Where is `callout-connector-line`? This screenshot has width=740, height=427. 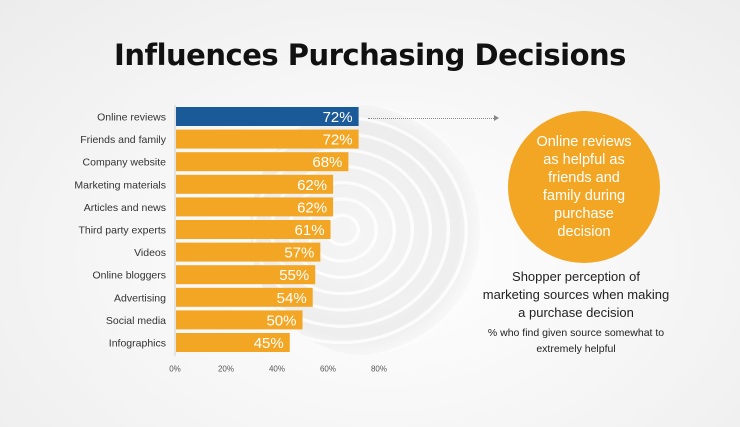
callout-connector-line is located at coordinates (432, 118).